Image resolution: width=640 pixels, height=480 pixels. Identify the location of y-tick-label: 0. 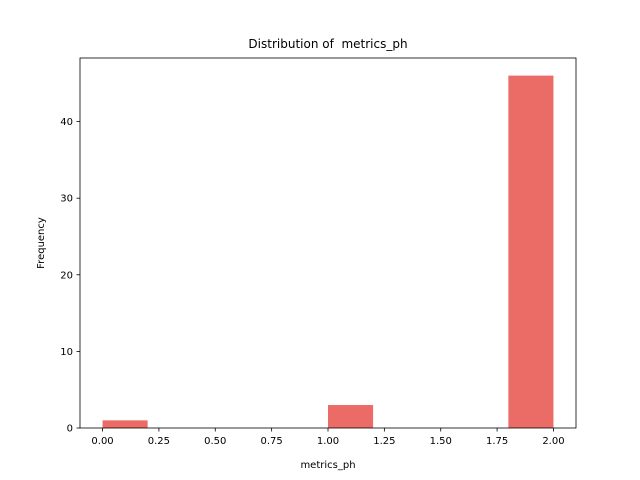
(70, 429).